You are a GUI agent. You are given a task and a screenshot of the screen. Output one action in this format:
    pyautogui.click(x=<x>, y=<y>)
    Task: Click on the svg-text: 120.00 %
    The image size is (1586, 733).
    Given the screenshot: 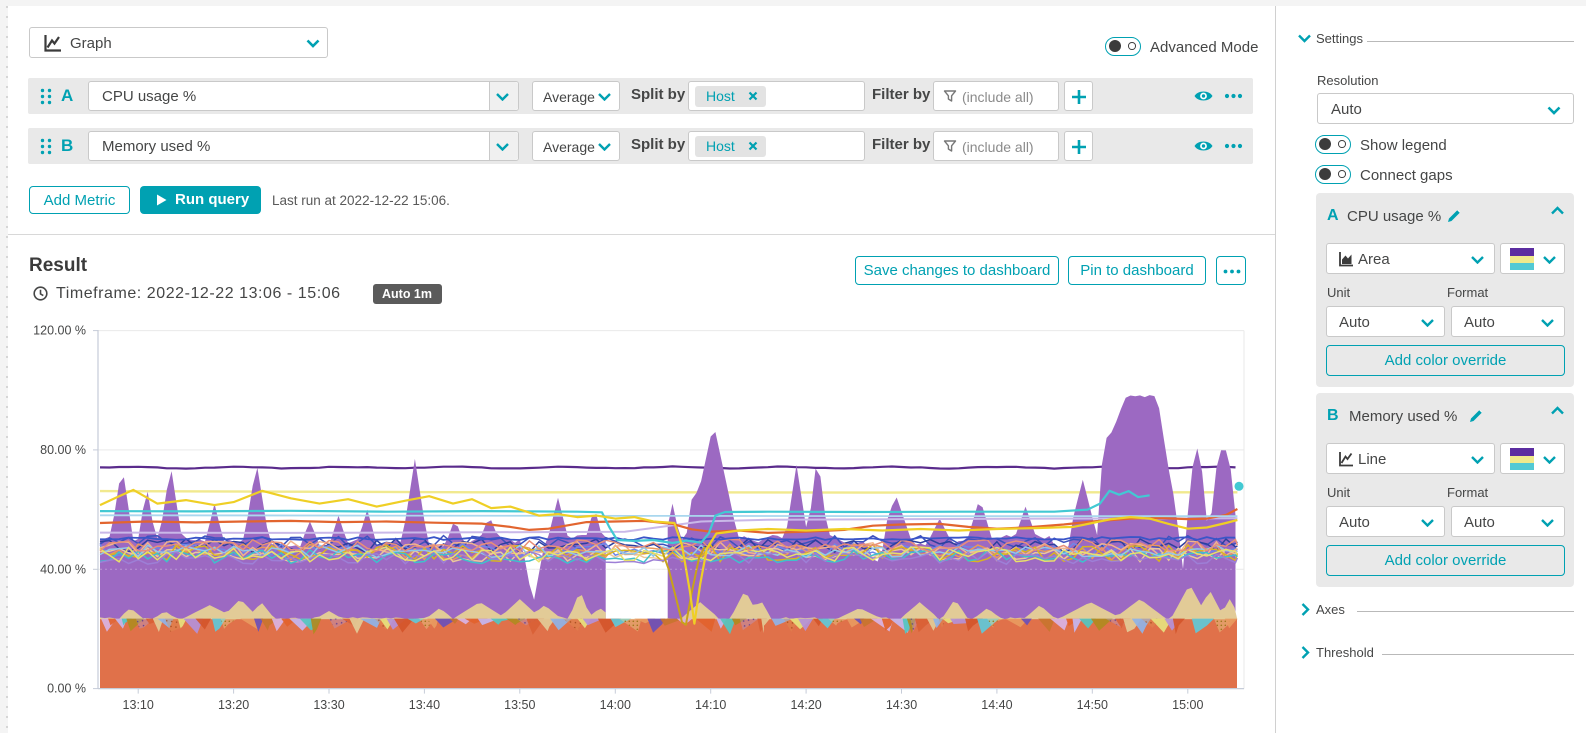 What is the action you would take?
    pyautogui.click(x=59, y=331)
    